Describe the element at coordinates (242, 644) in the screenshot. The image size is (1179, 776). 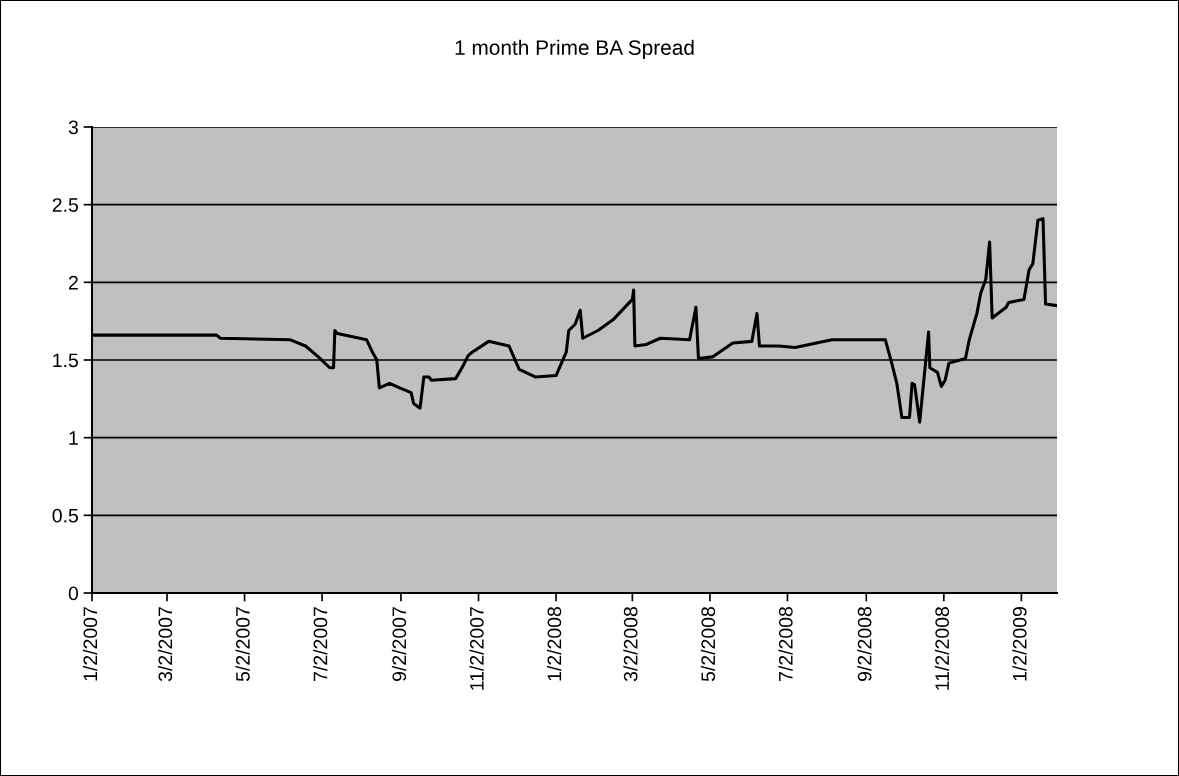
I see `x-tick-label: 5/2/2007` at that location.